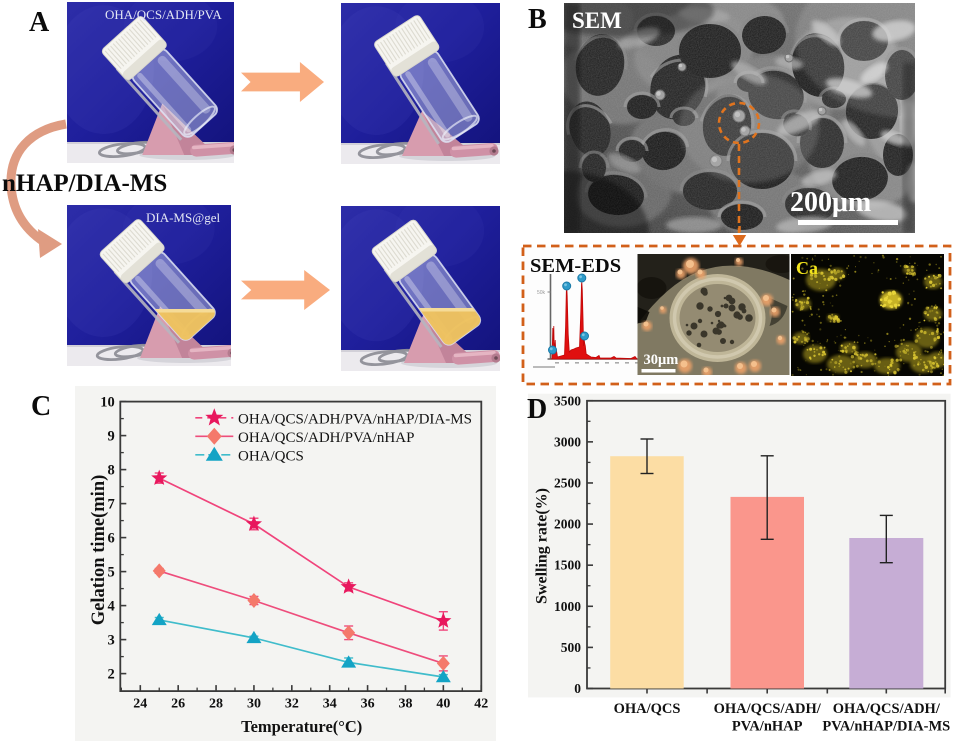 The image size is (955, 746). What do you see at coordinates (183, 217) in the screenshot?
I see `svg-text: DIA-MS@gel` at bounding box center [183, 217].